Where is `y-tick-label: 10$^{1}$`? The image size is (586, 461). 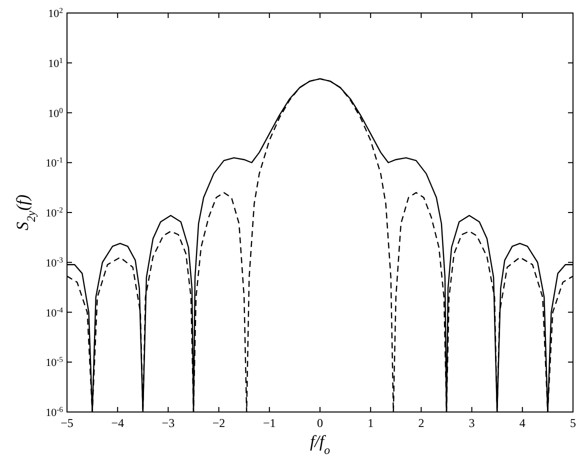 y-tick-label: 10$^{1}$ is located at coordinates (56, 62).